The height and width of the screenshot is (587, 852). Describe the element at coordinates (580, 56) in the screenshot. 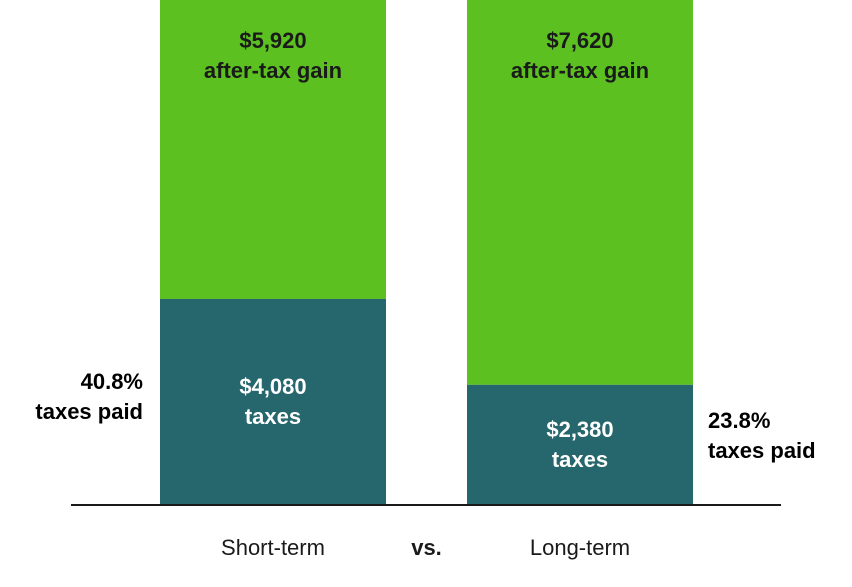

I see `bar-label-long-term-after-tax-gain: $7,620 after-tax gain` at that location.